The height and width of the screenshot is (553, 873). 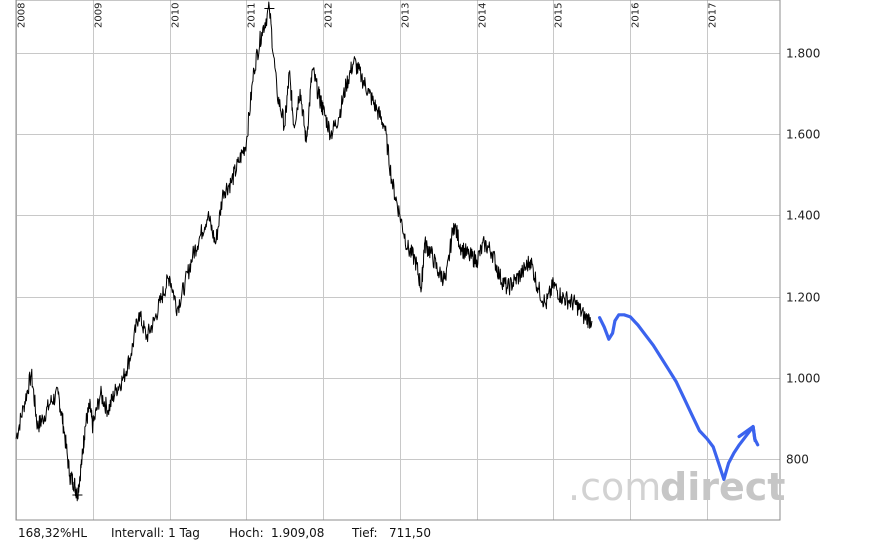 I want to click on watermark: .com direct, so click(x=676, y=487).